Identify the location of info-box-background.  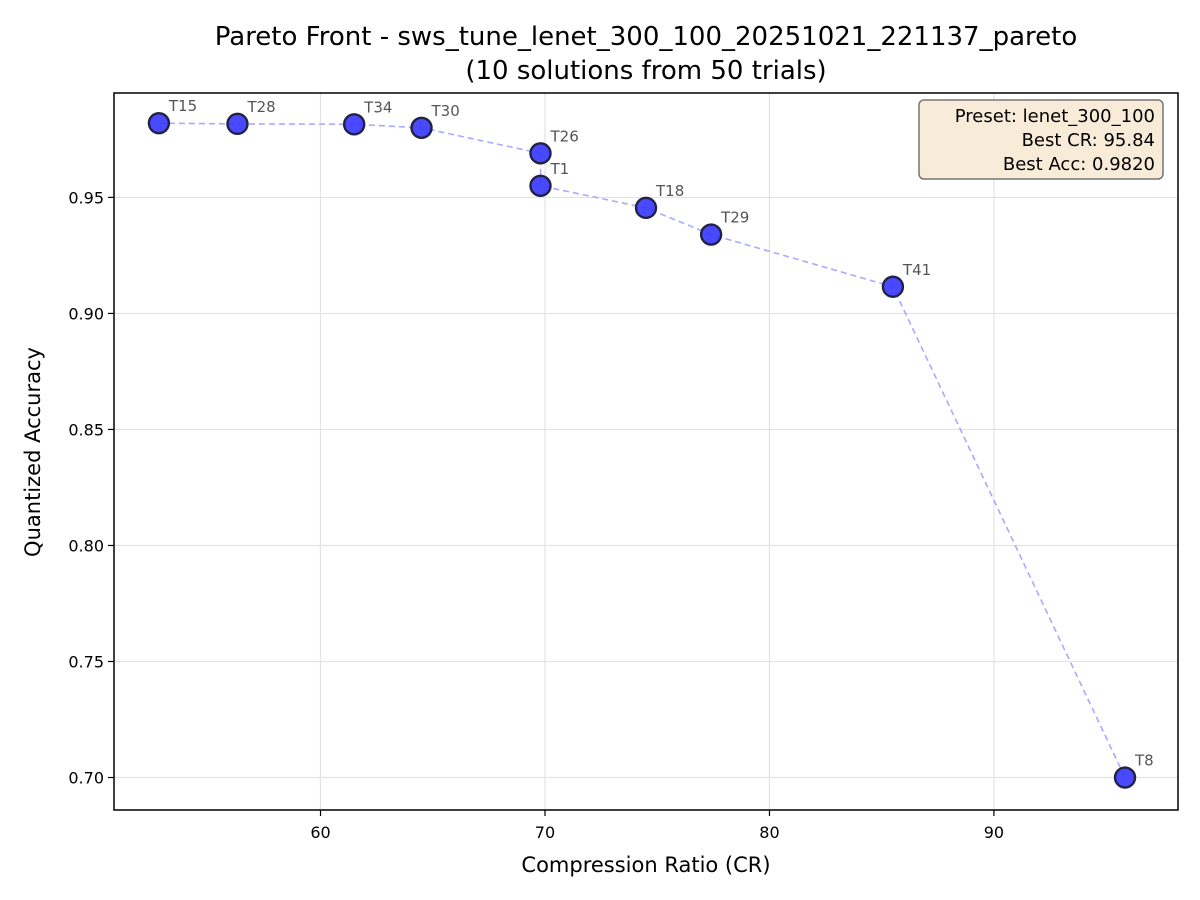
(1041, 139).